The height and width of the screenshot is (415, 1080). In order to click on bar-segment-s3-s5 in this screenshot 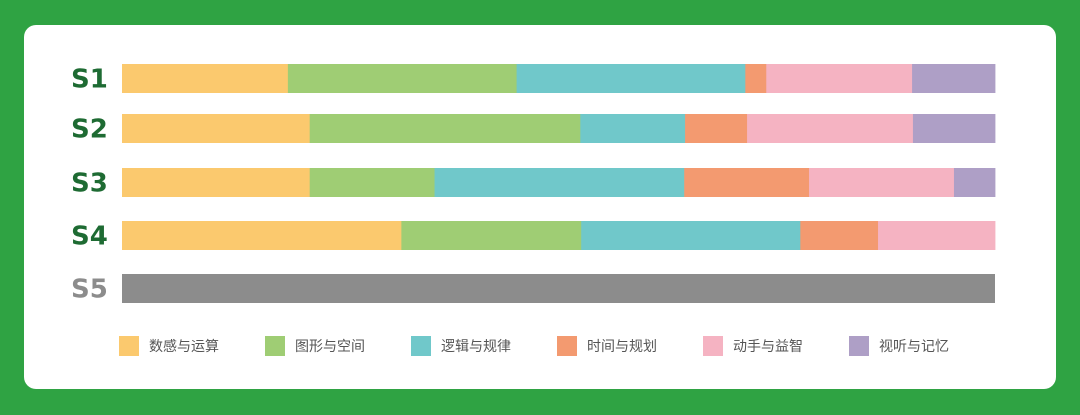, I will do `click(882, 182)`.